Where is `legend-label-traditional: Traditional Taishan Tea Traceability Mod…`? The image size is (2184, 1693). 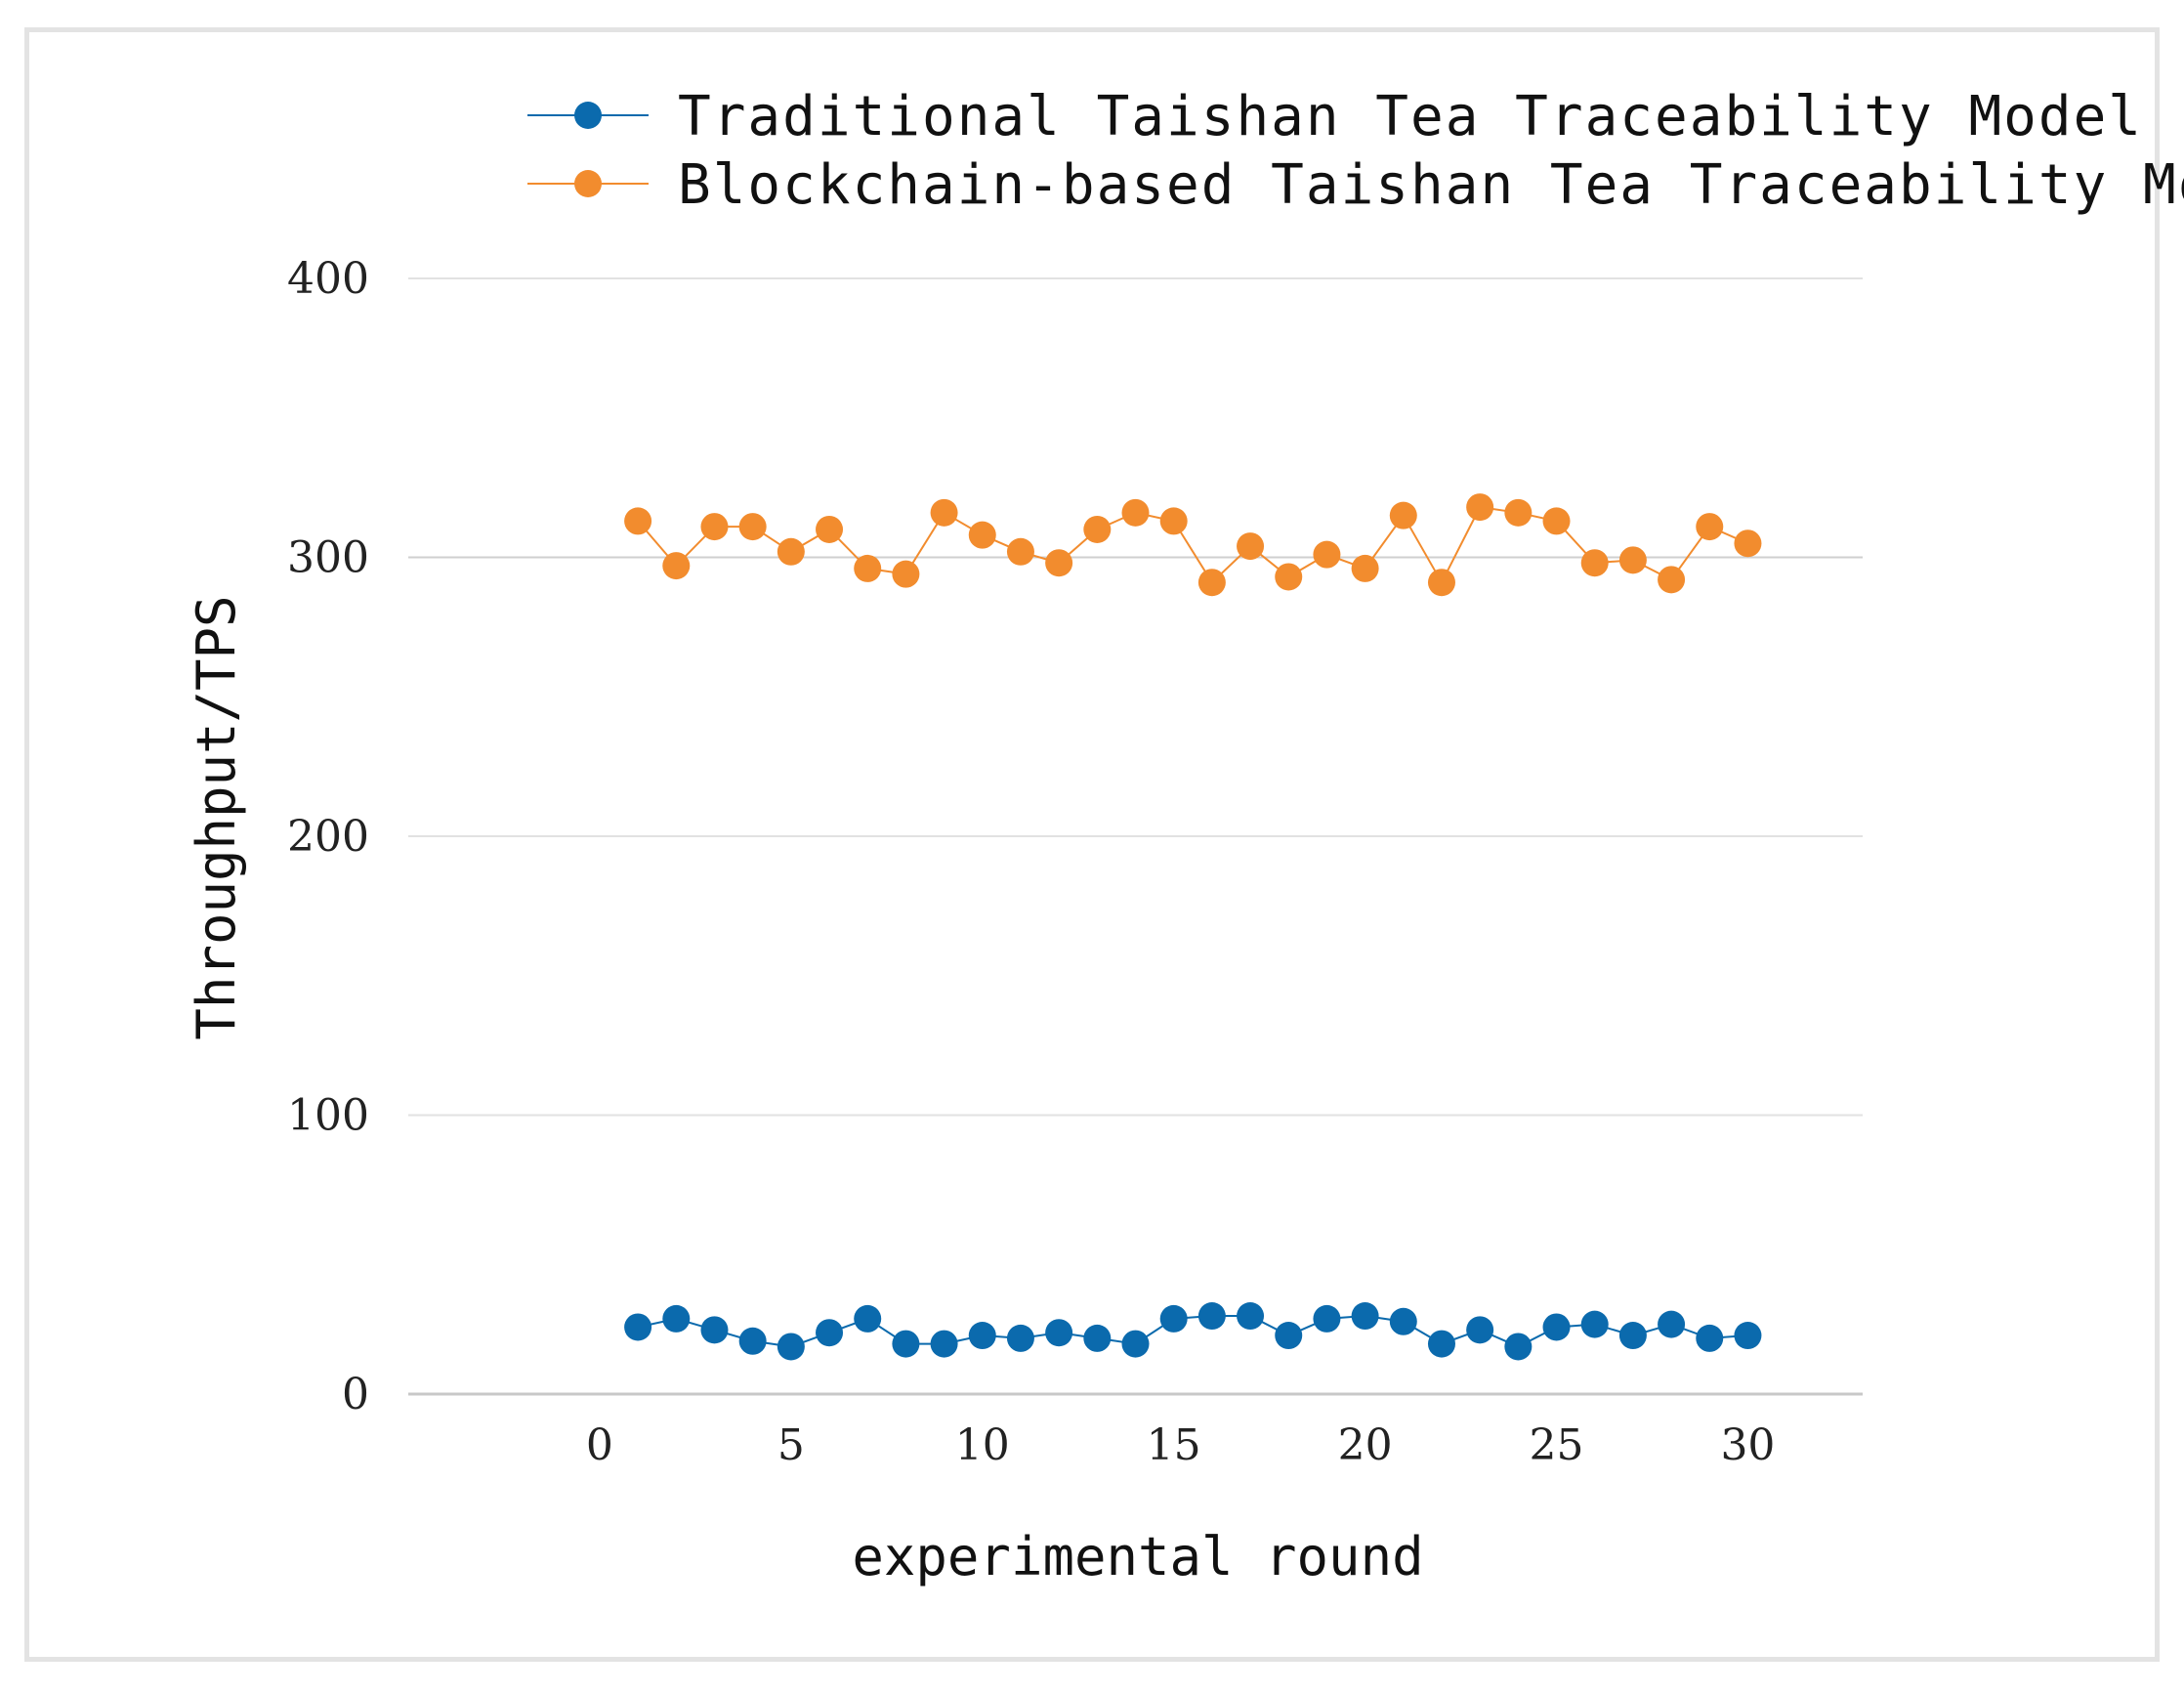 legend-label-traditional: Traditional Taishan Tea Traceability Mod… is located at coordinates (1410, 116).